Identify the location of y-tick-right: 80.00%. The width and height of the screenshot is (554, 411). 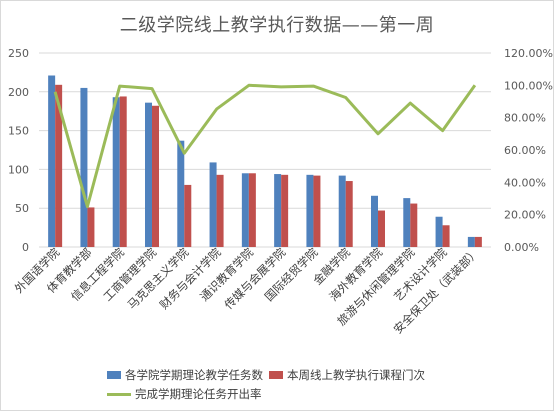
(525, 118).